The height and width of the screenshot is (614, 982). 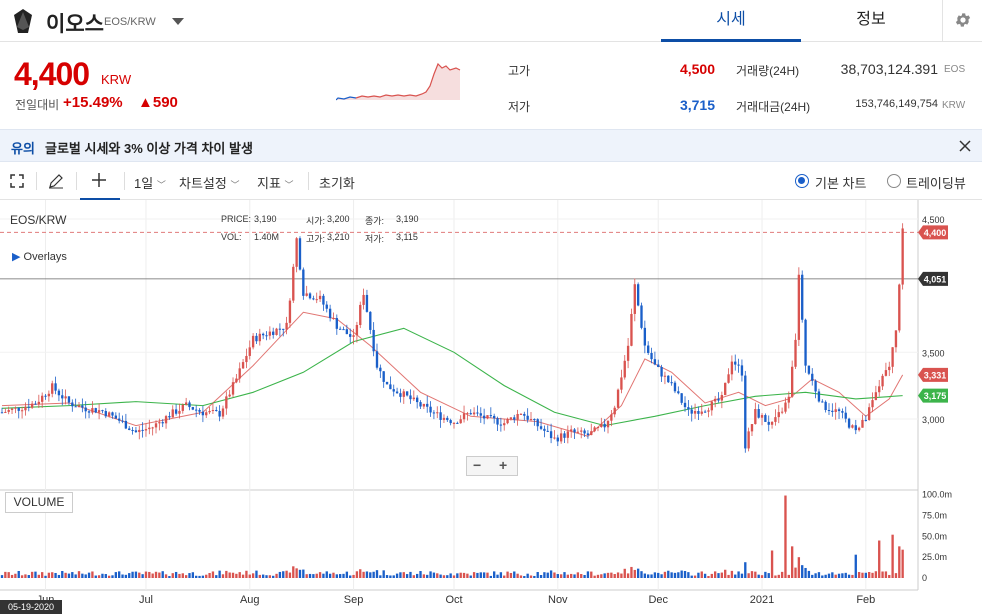 I want to click on close-icon, so click(x=965, y=146).